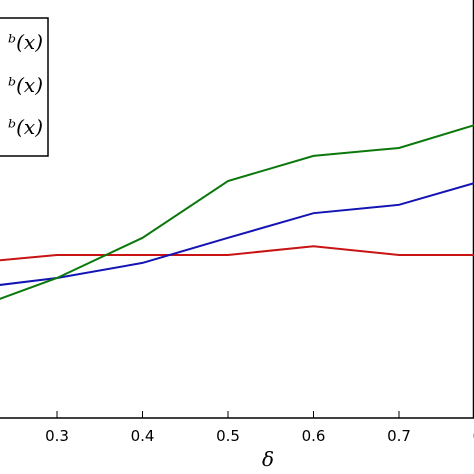 This screenshot has width=474, height=474. I want to click on x-tick-label: 0.6, so click(314, 436).